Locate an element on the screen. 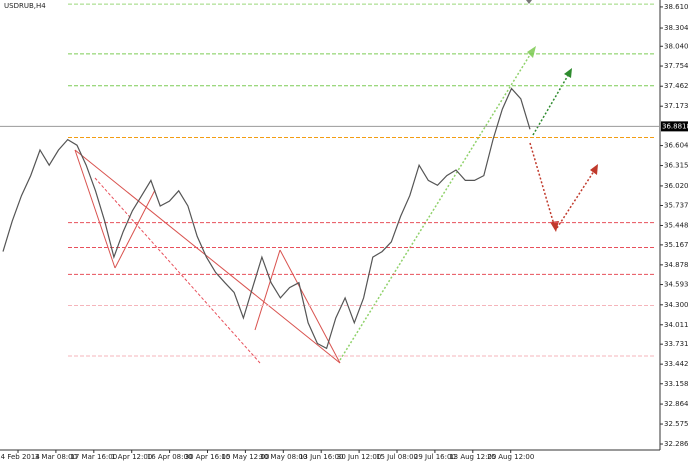 This screenshot has height=462, width=688. x-tick-label: 29 Jul 16:00 is located at coordinates (435, 457).